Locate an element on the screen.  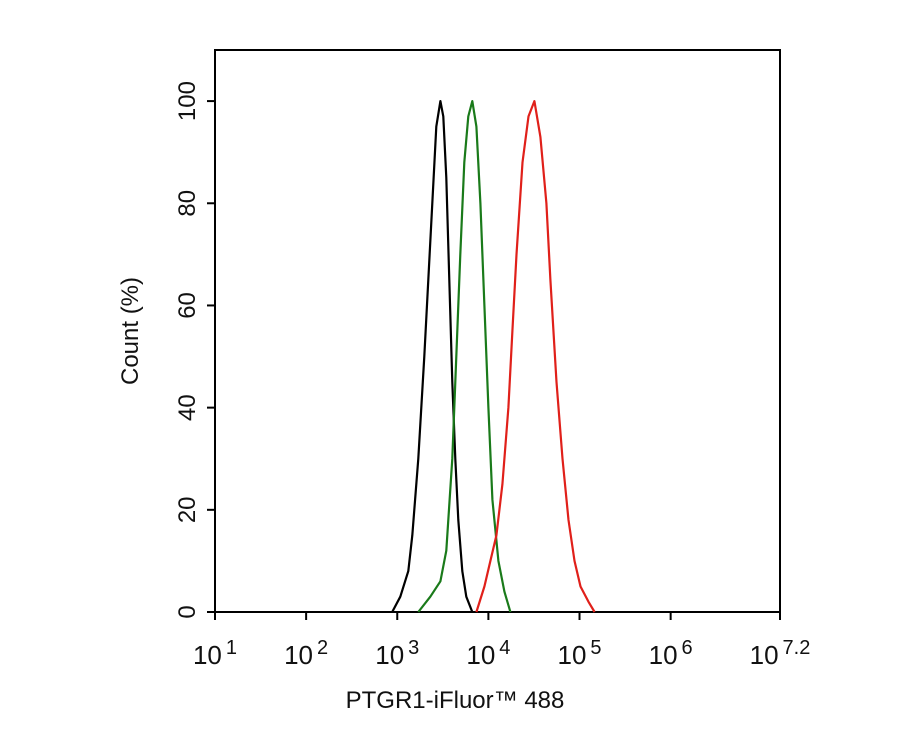
x-axis-label: PTGR1-iFluor™ 488 is located at coordinates (455, 700).